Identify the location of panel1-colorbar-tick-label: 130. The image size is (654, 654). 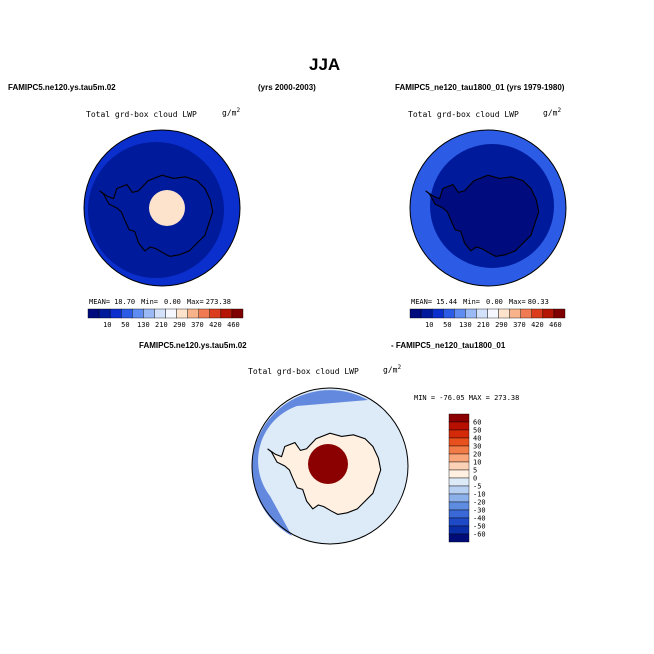
(143, 325).